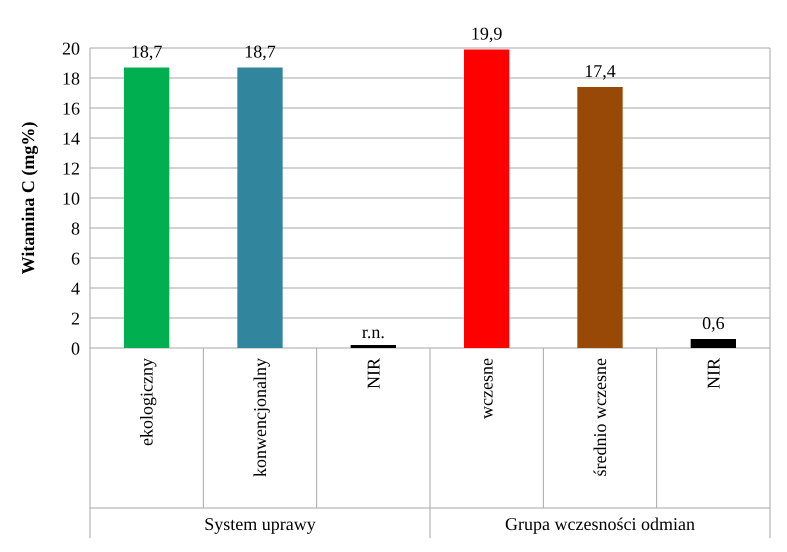 The height and width of the screenshot is (552, 787). Describe the element at coordinates (71, 108) in the screenshot. I see `y-tick-label: 16` at that location.